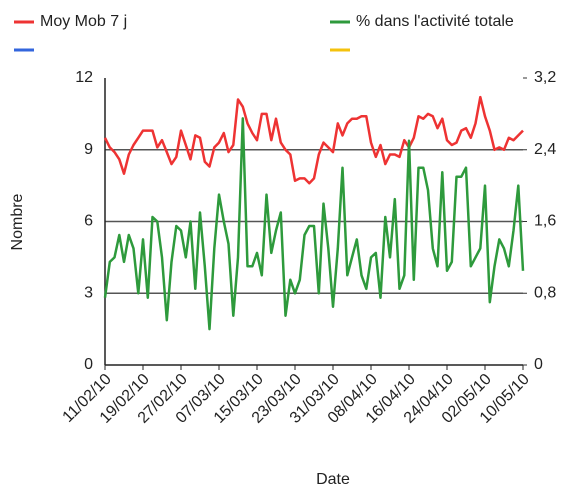 The image size is (566, 488). Describe the element at coordinates (88, 221) in the screenshot. I see `y-tick-label: 6` at that location.